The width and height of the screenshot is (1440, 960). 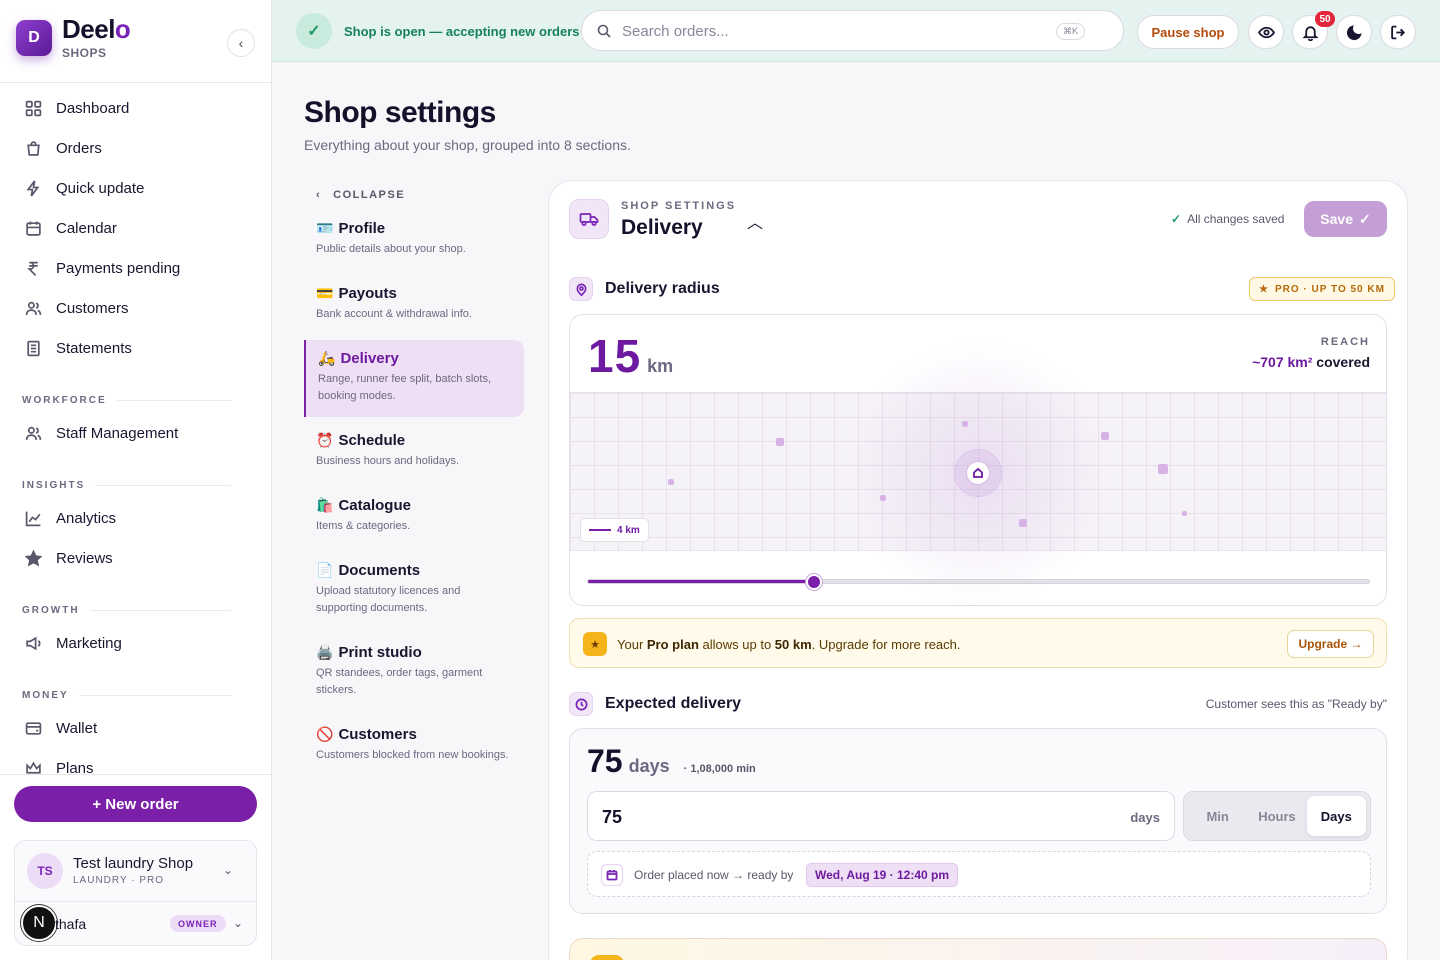 What do you see at coordinates (978, 582) in the screenshot?
I see `radius-slider` at bounding box center [978, 582].